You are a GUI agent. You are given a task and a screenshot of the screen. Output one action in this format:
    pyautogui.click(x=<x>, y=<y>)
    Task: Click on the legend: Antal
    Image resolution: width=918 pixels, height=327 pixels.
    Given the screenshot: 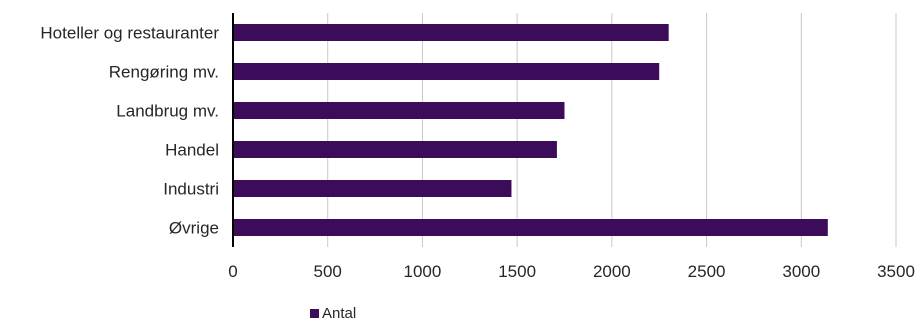 What is the action you would take?
    pyautogui.click(x=333, y=313)
    